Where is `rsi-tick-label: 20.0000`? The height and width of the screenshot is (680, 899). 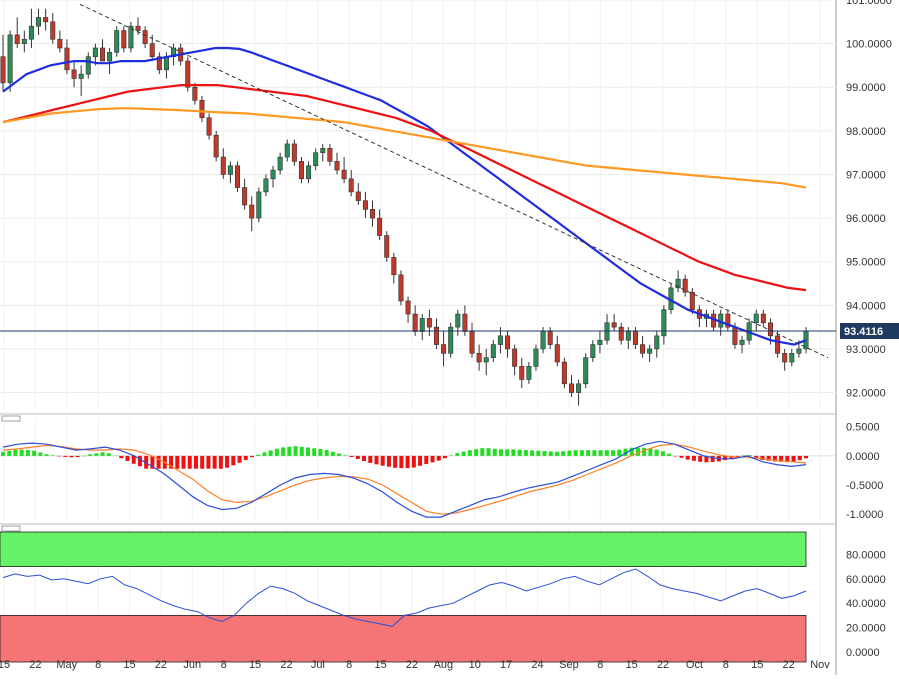
rsi-tick-label: 20.0000 is located at coordinates (866, 629).